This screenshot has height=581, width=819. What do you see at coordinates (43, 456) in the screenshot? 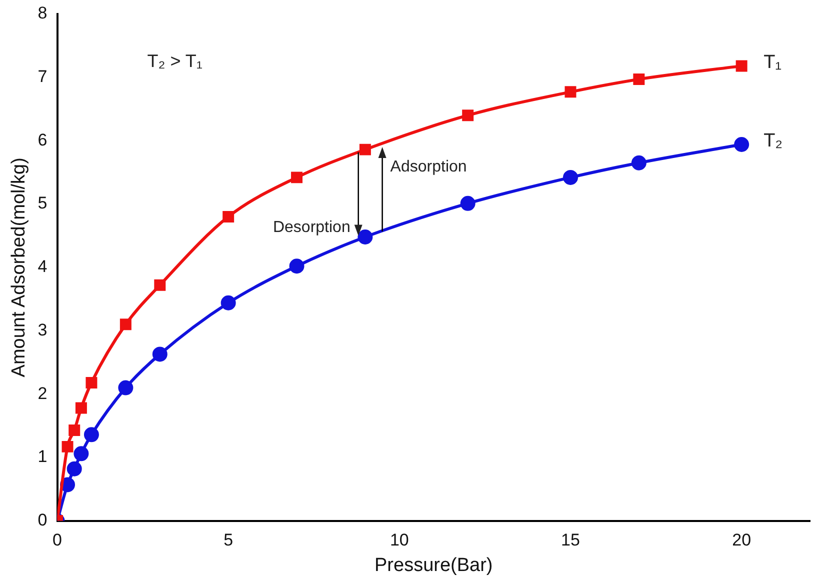
I see `y-tick-label: 1` at bounding box center [43, 456].